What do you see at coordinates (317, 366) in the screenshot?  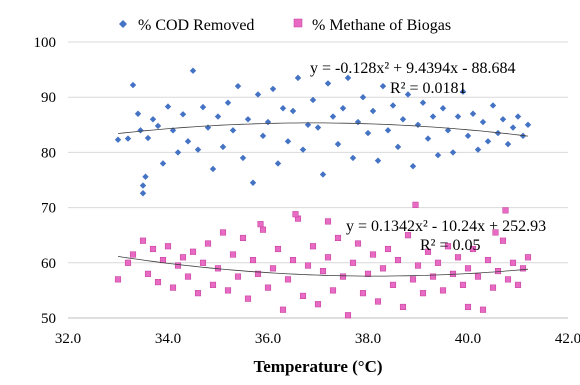 I see `x-axis-title: Temperature (°C)` at bounding box center [317, 366].